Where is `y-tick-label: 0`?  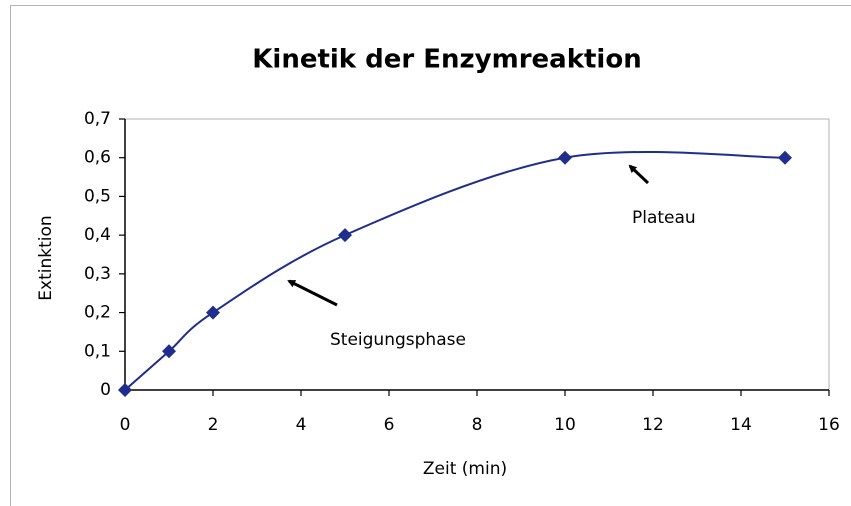 y-tick-label: 0 is located at coordinates (105, 390).